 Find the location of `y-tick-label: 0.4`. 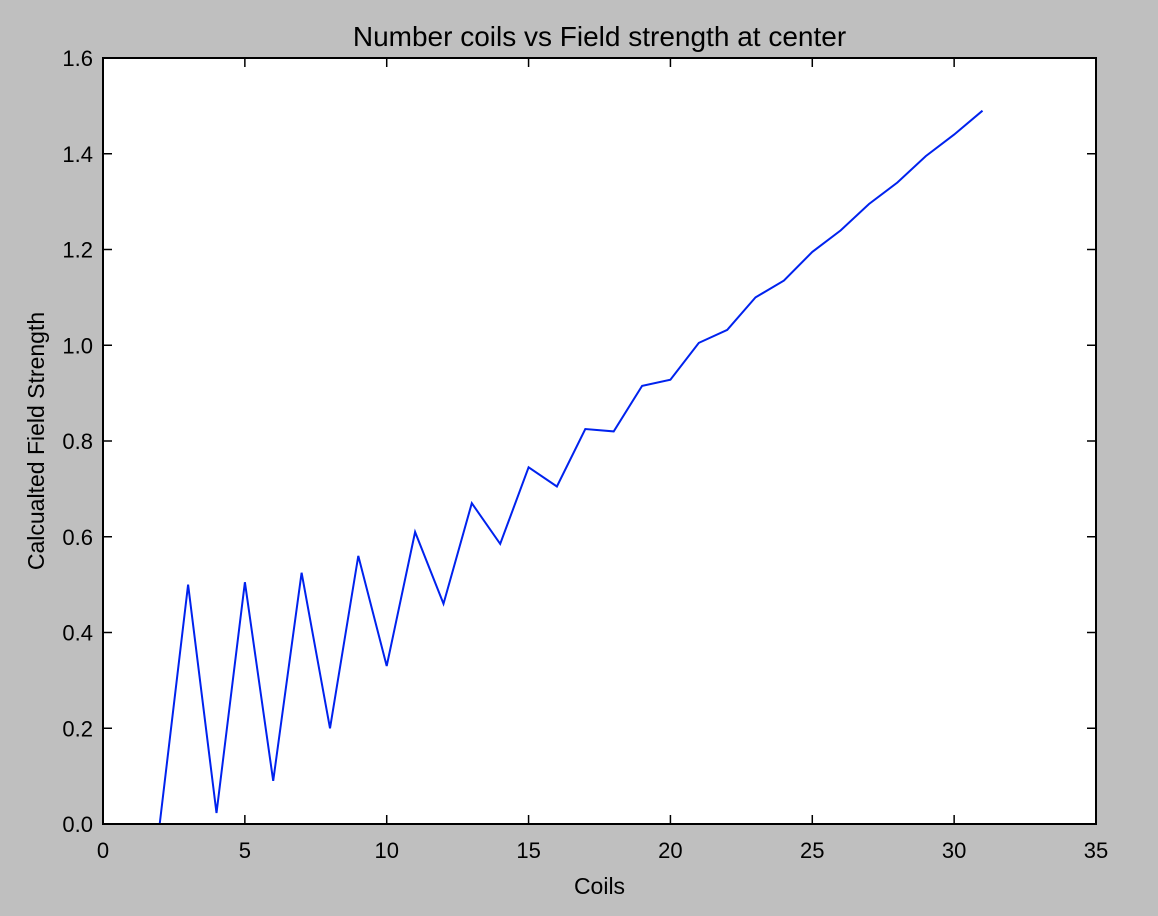

y-tick-label: 0.4 is located at coordinates (77, 633).